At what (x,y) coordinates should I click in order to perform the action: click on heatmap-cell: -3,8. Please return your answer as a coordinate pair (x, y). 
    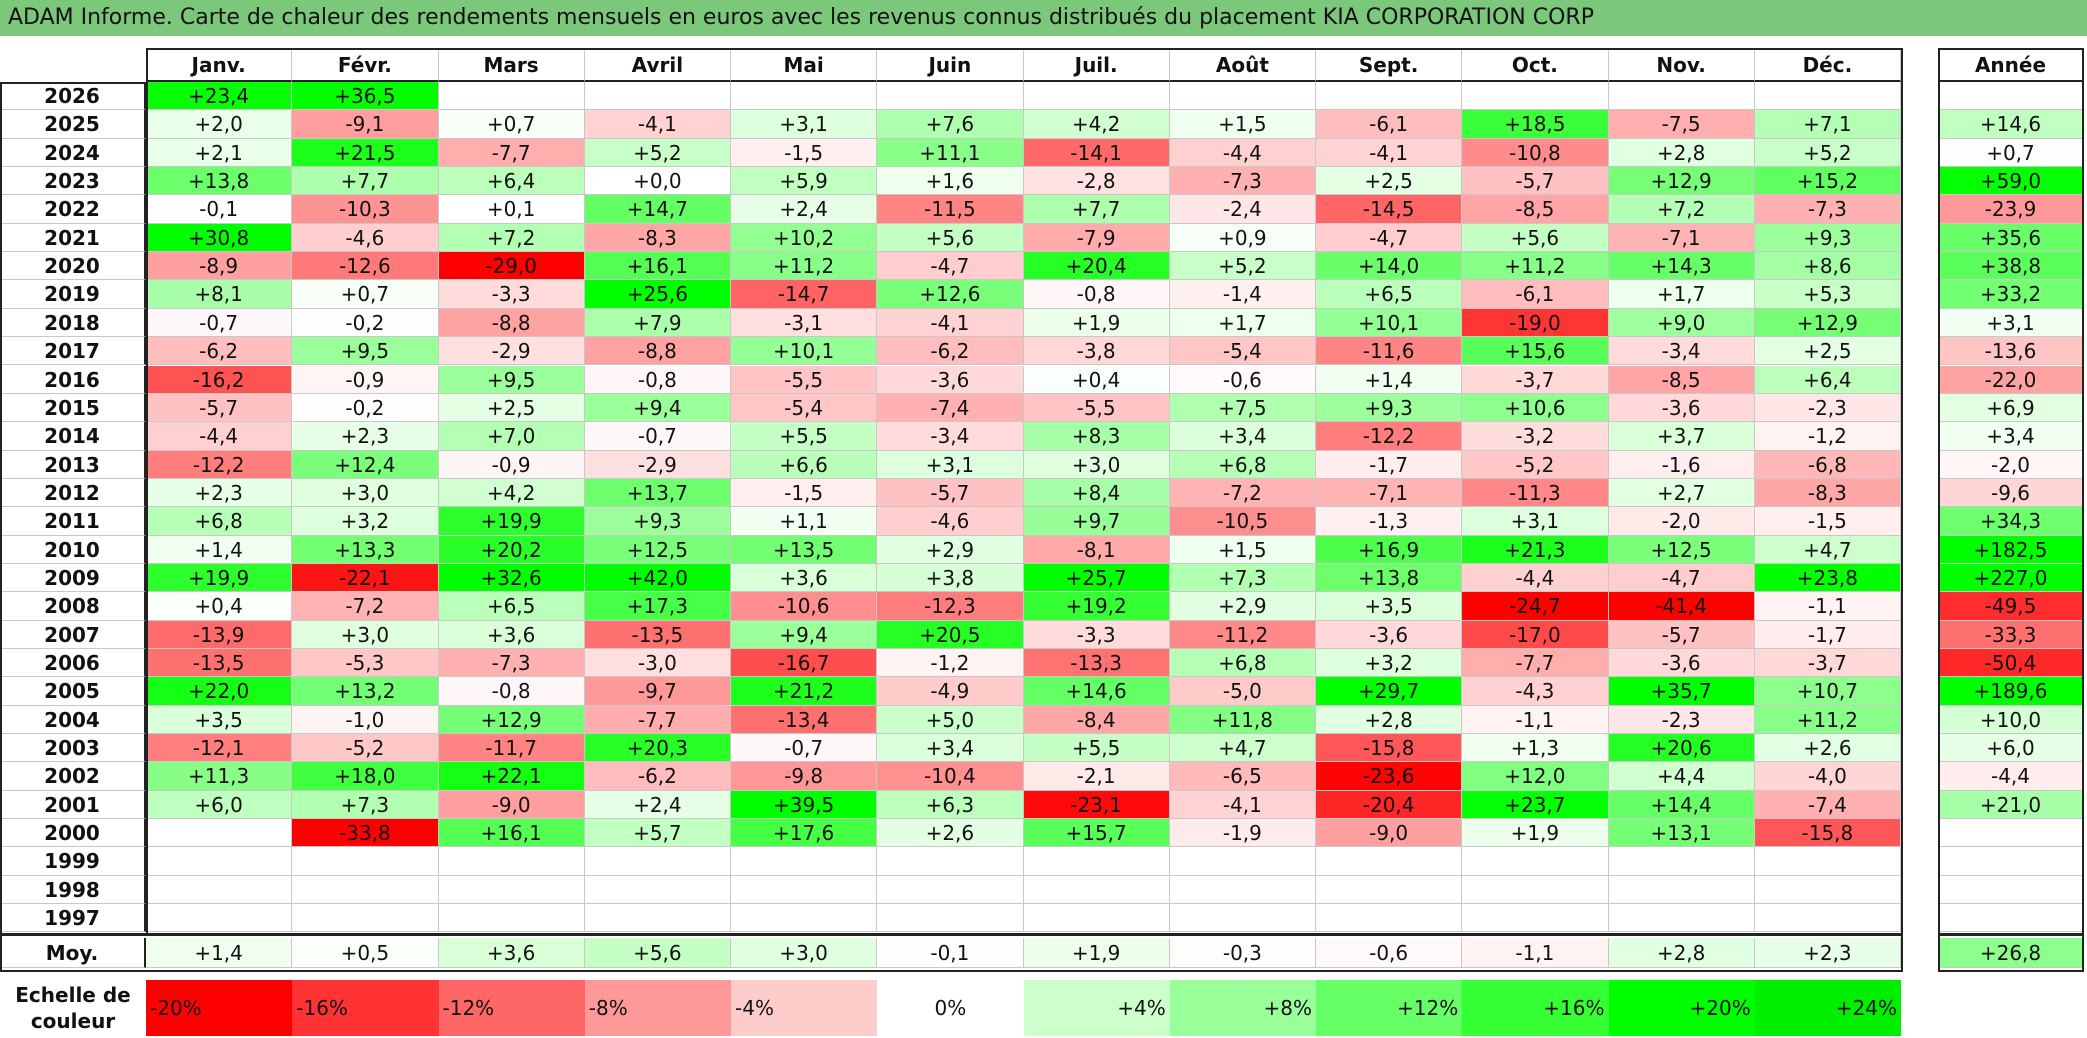
    Looking at the image, I should click on (1096, 351).